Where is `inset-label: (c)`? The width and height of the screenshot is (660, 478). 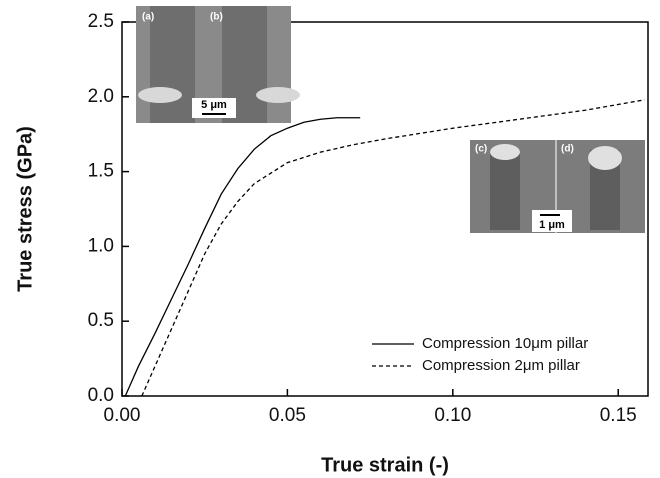 inset-label: (c) is located at coordinates (481, 149).